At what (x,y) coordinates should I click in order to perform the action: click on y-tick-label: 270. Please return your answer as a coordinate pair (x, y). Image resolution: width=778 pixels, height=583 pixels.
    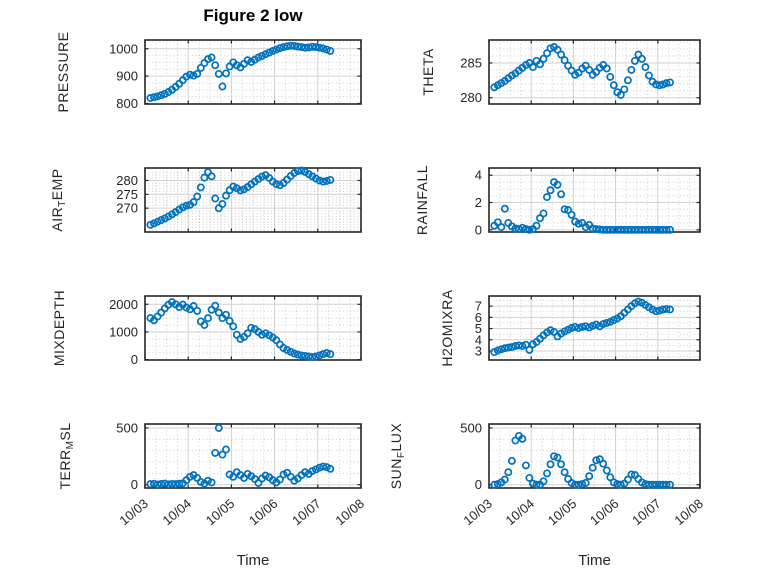
    Looking at the image, I should click on (127, 208).